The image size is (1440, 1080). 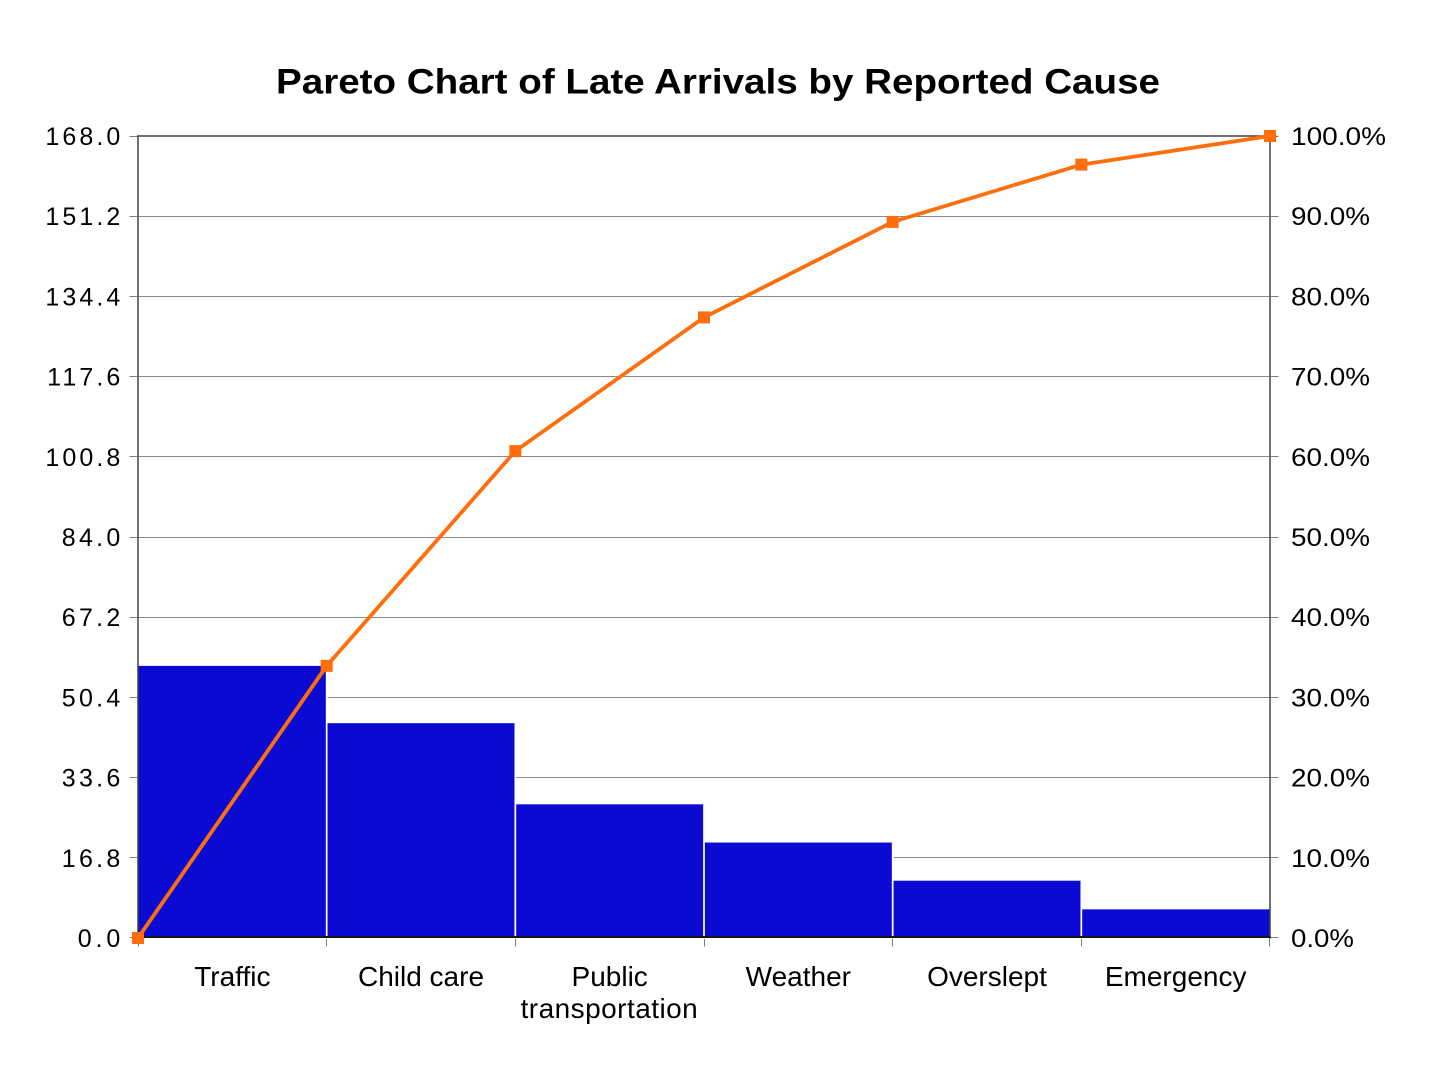 What do you see at coordinates (93, 538) in the screenshot?
I see `svg-text: 84.0` at bounding box center [93, 538].